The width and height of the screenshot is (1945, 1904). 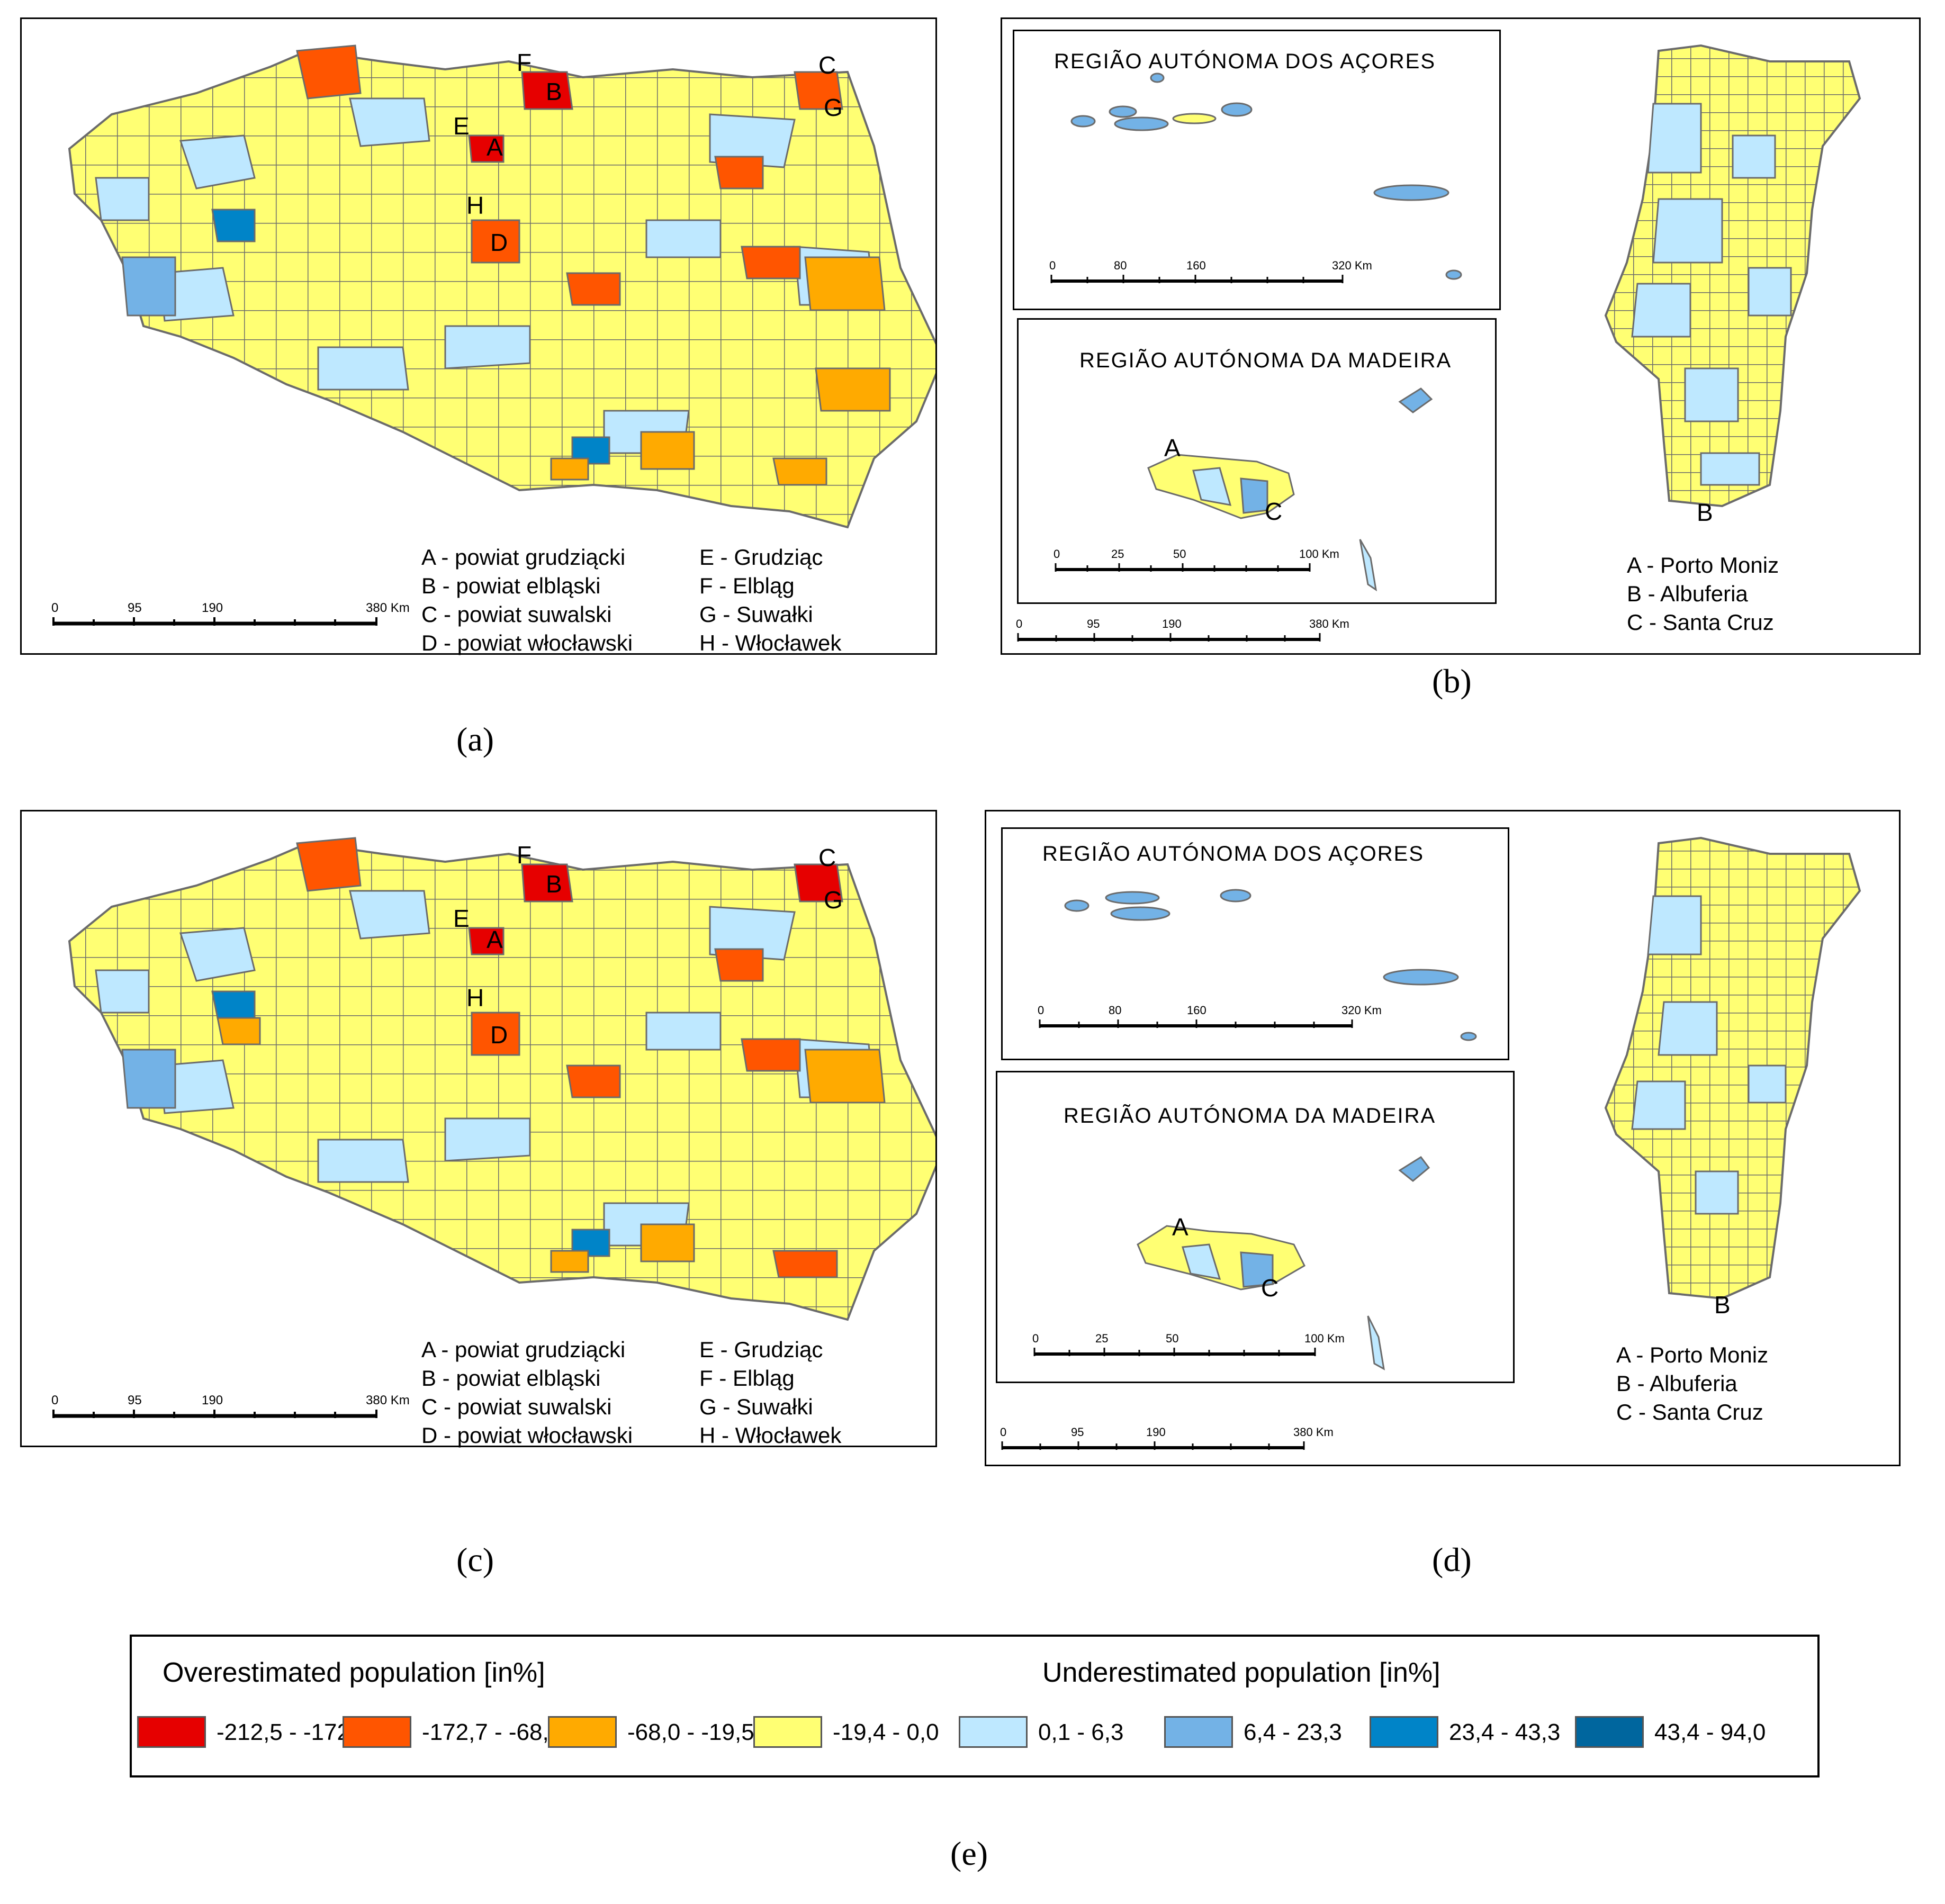 I want to click on poland-c-letter-d: D, so click(x=499, y=1035).